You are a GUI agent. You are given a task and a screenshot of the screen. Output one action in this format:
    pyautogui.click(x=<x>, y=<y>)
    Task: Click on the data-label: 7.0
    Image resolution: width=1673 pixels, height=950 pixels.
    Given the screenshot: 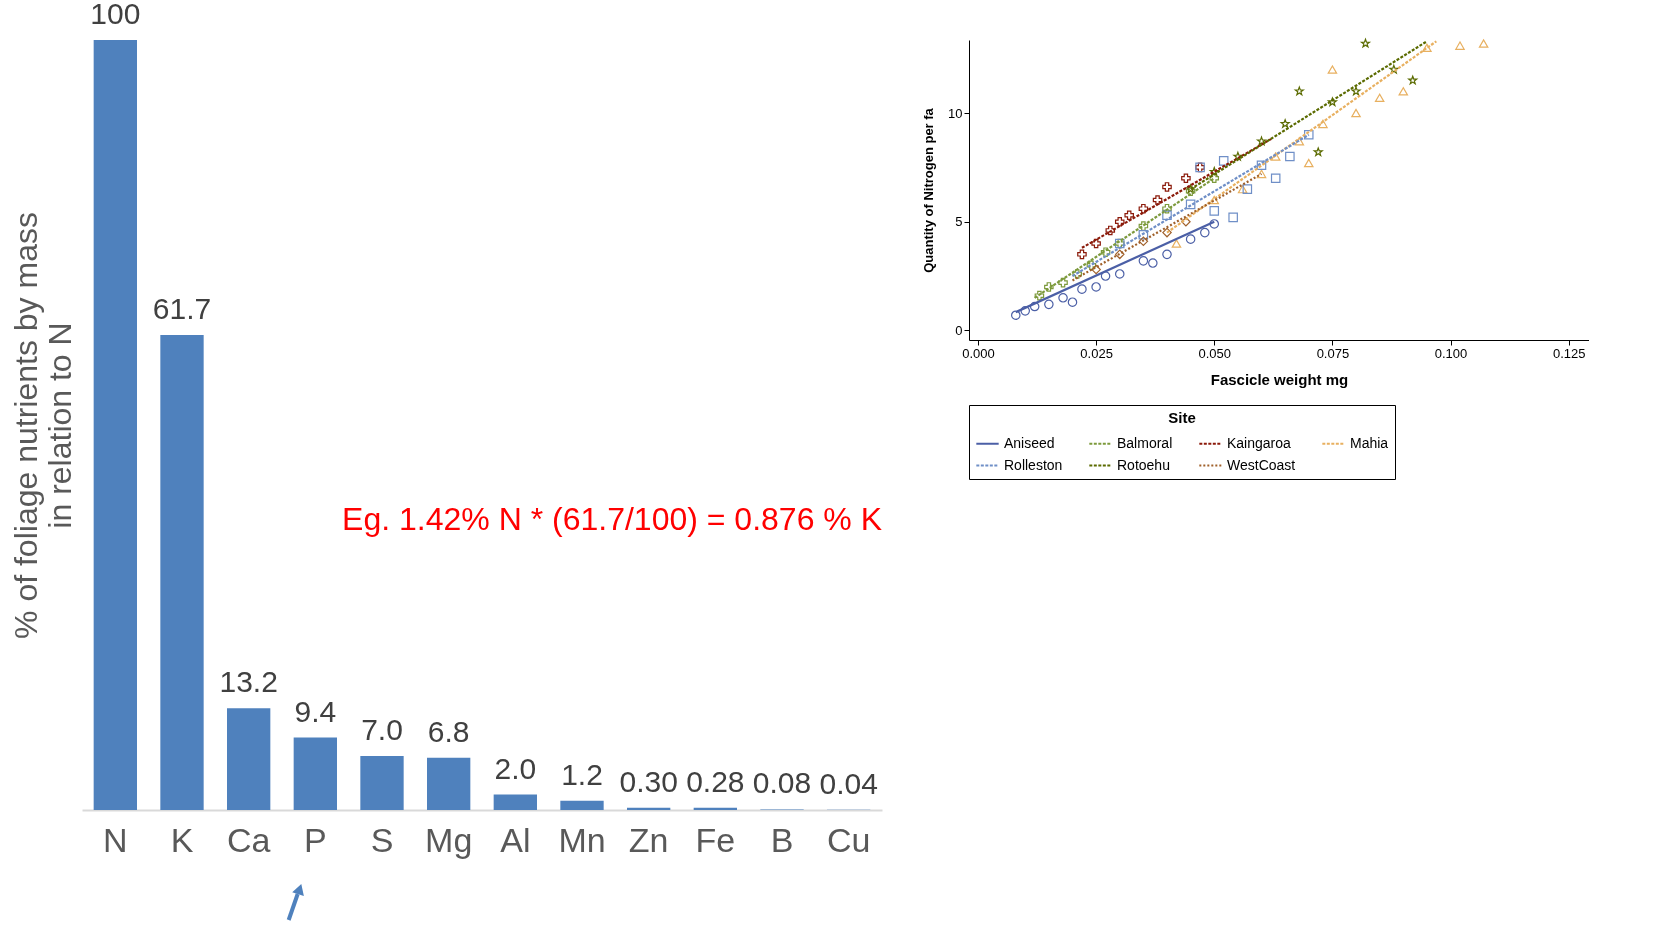 What is the action you would take?
    pyautogui.click(x=382, y=730)
    